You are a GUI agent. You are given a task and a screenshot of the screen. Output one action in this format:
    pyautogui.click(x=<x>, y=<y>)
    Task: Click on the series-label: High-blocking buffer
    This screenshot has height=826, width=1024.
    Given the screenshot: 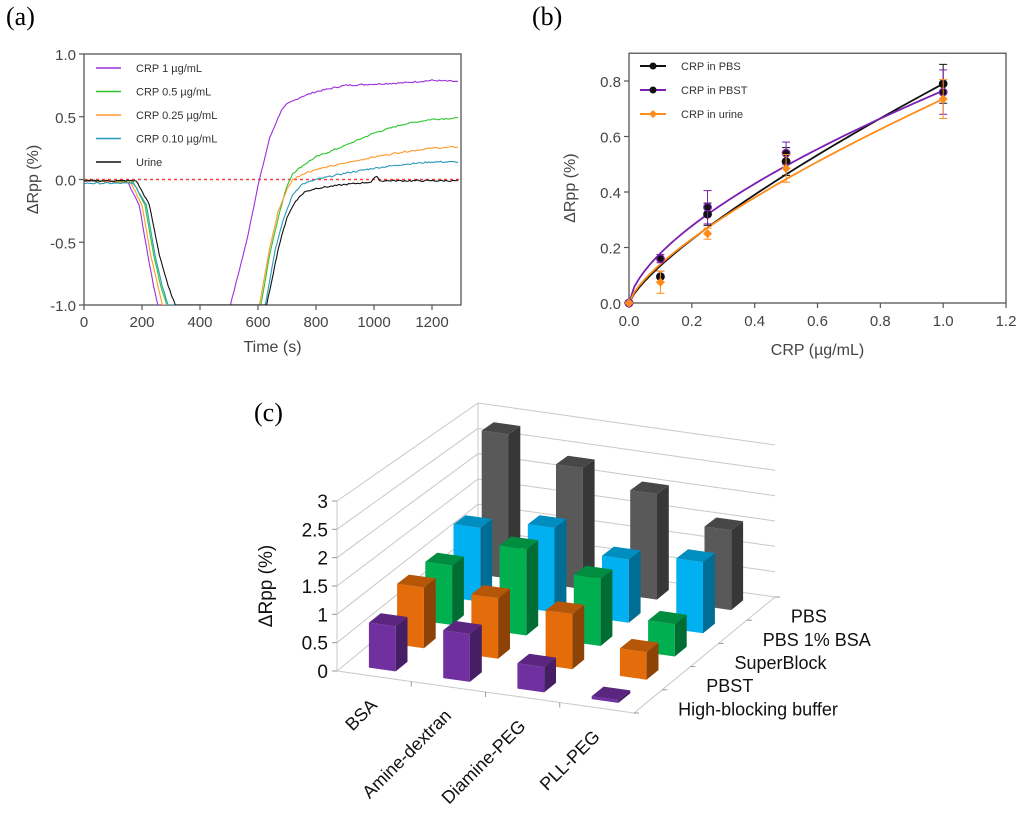 What is the action you would take?
    pyautogui.click(x=758, y=709)
    